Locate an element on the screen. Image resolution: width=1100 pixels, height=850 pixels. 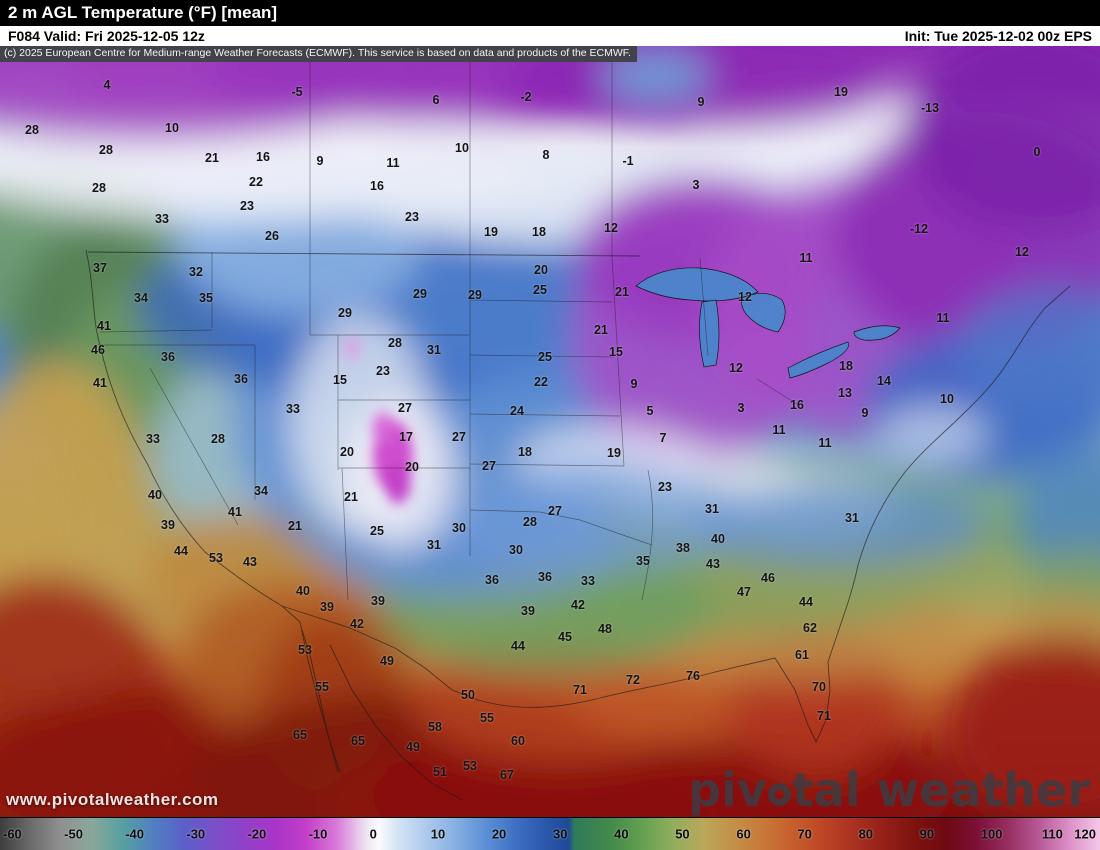
logo-text-post: tal weather is located at coordinates (940, 790).